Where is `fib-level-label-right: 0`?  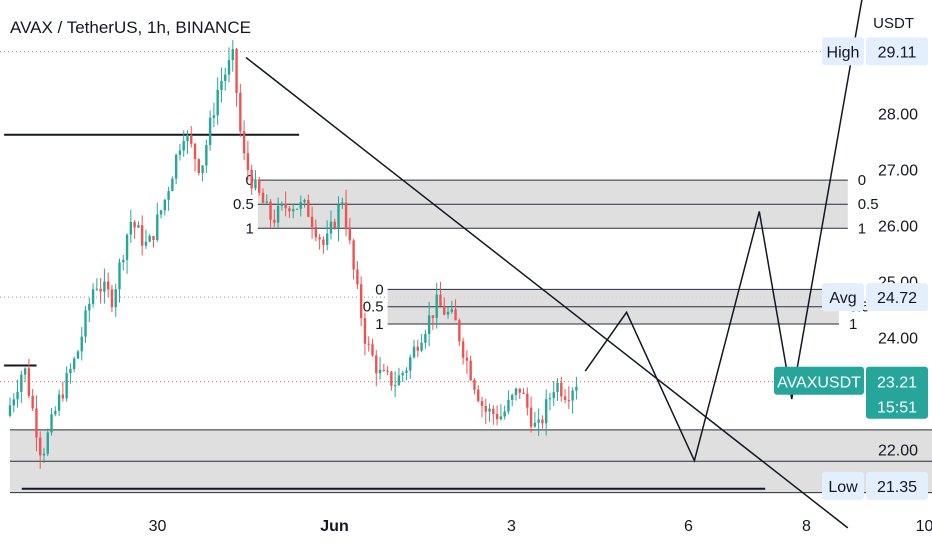
fib-level-label-right: 0 is located at coordinates (862, 180).